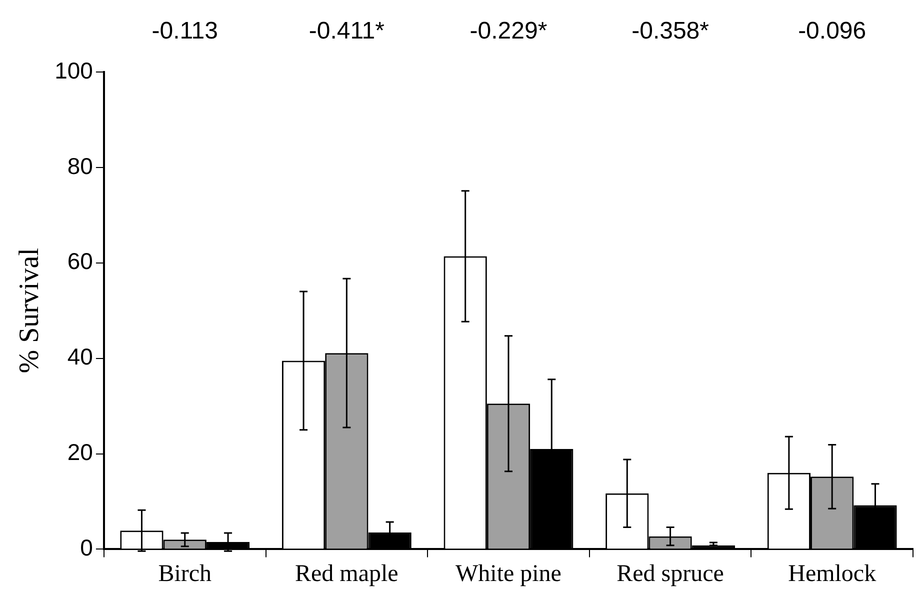 The image size is (919, 596). What do you see at coordinates (80, 357) in the screenshot?
I see `y-tick-label: 40` at bounding box center [80, 357].